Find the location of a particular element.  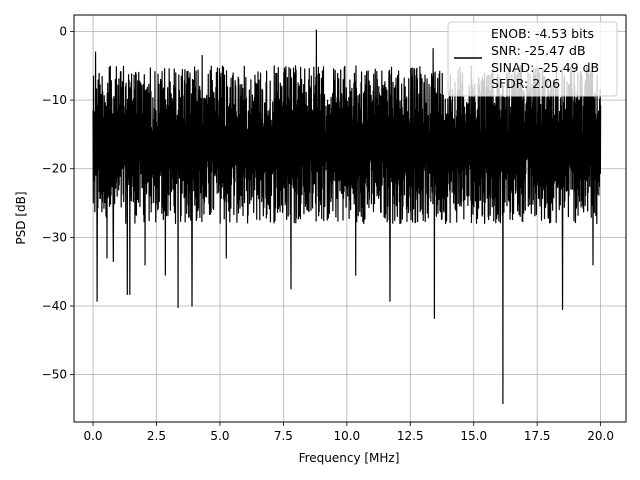

x-tick-label: 20.0 is located at coordinates (600, 436).